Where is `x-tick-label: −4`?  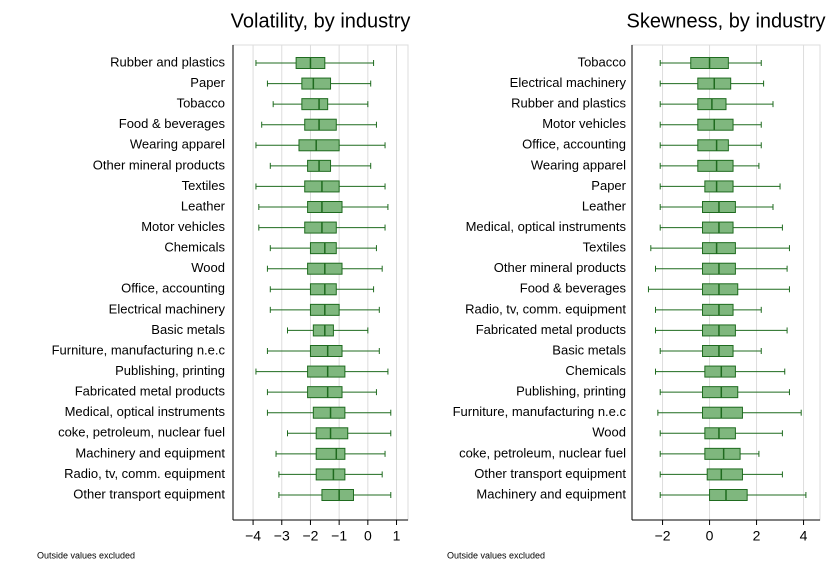 x-tick-label: −4 is located at coordinates (253, 536).